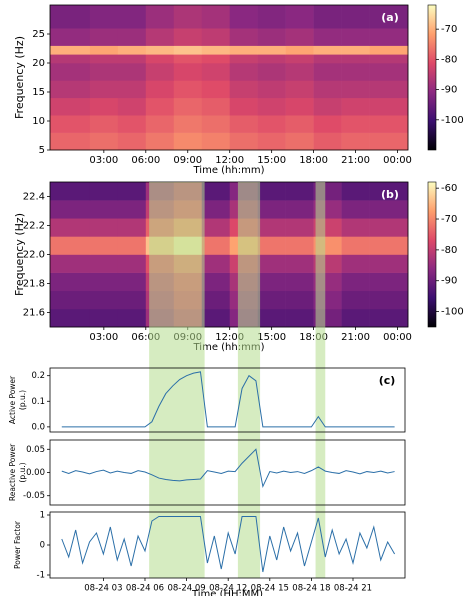  I want to click on x-tick-label: 08-24 18, so click(311, 589).